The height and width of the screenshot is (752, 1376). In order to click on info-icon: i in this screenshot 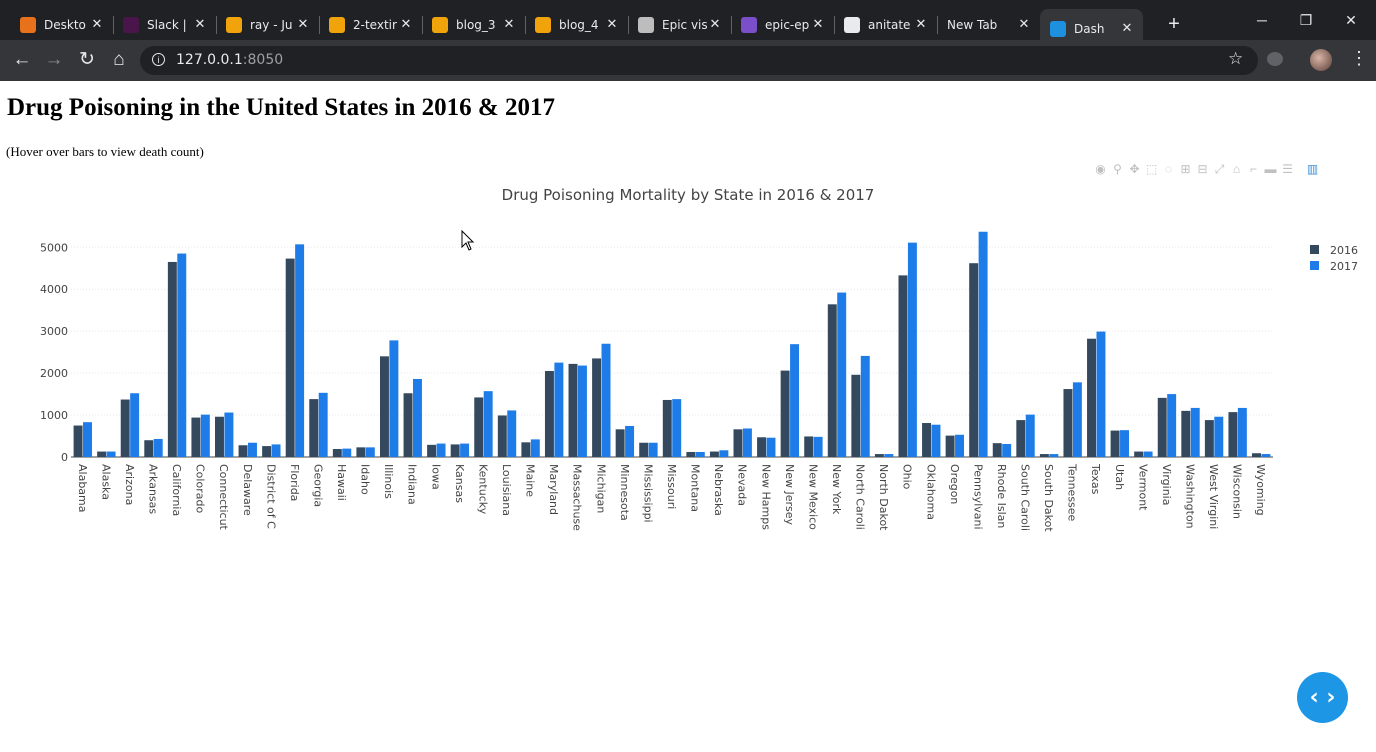, I will do `click(158, 59)`.